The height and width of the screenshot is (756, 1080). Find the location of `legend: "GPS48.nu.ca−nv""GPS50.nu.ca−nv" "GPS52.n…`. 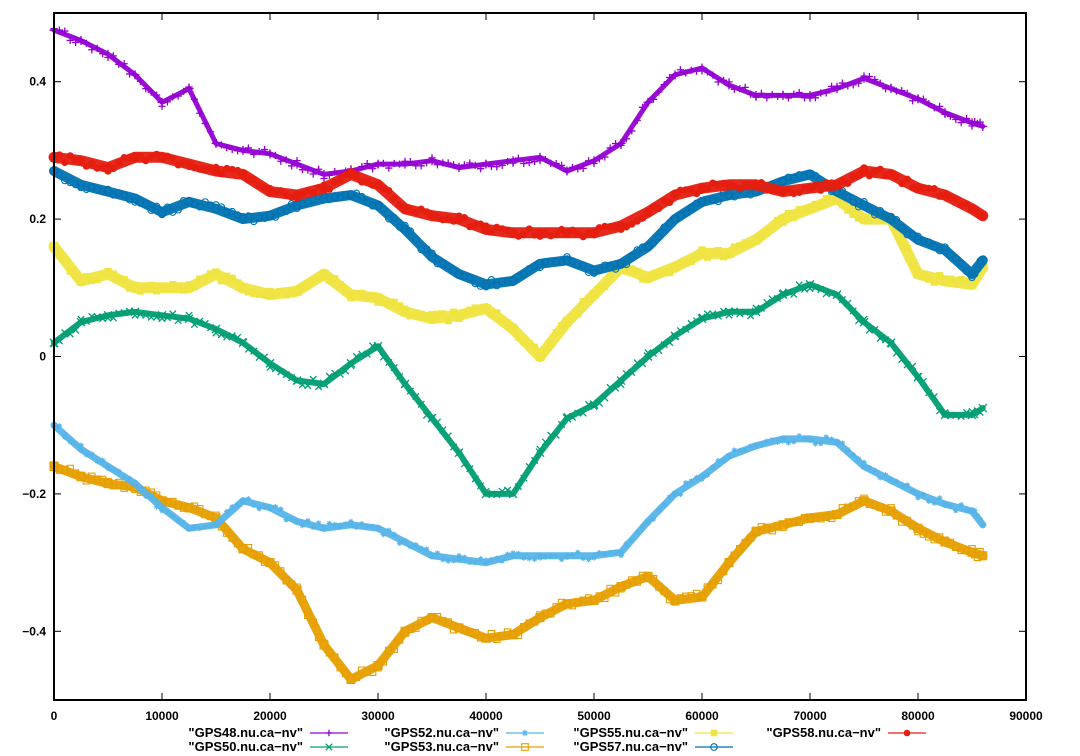

legend: "GPS48.nu.ca−nv""GPS50.nu.ca−nv" "GPS52.n… is located at coordinates (557, 739).